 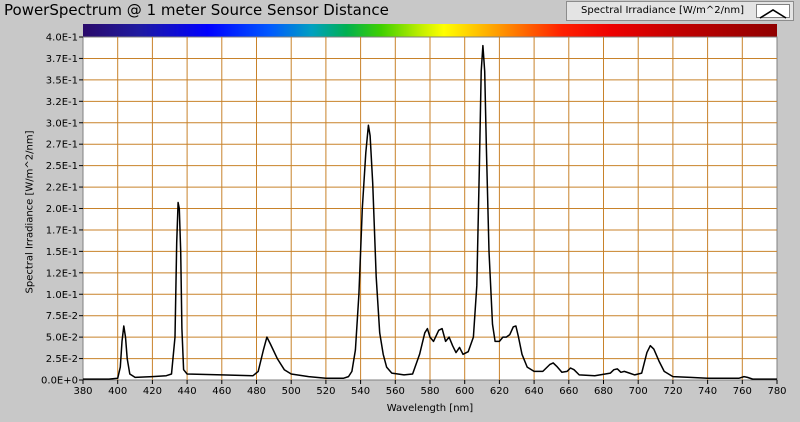 I want to click on y-tick-label: 4.0E-1, so click(x=62, y=38).